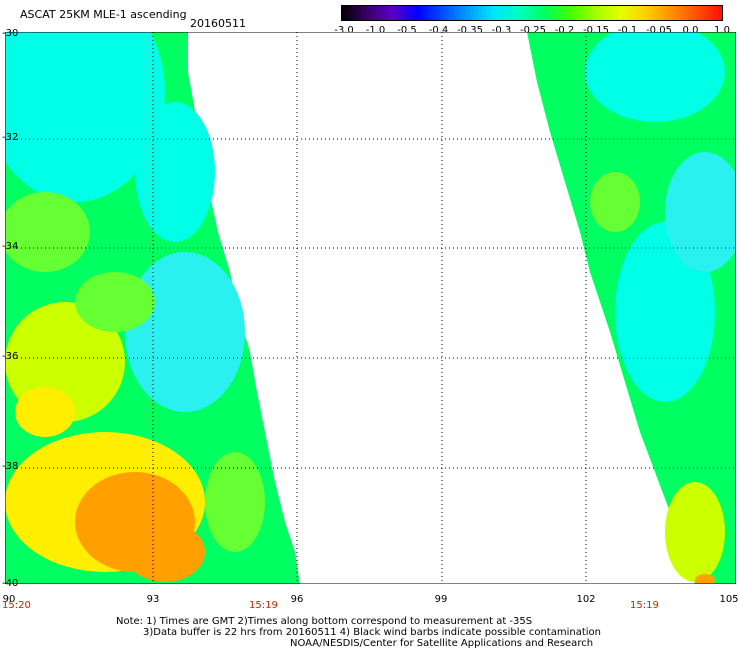 Image resolution: width=740 pixels, height=650 pixels. I want to click on time-label-left-end: 15:19, so click(263, 605).